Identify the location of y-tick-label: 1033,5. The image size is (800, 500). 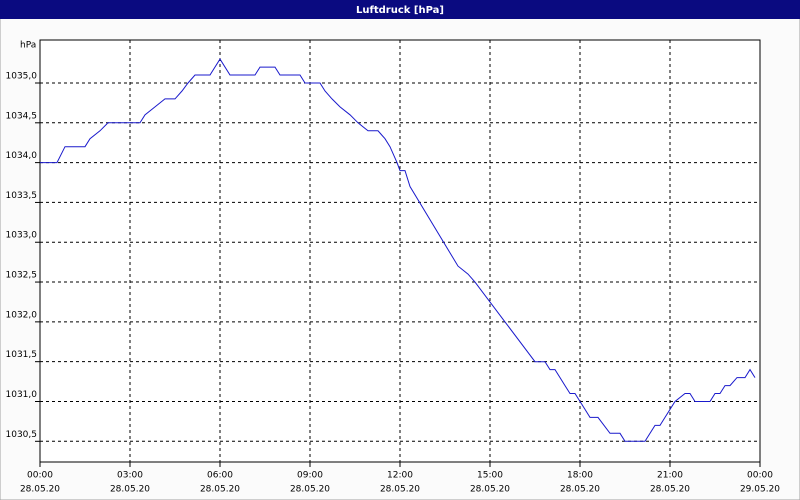
(22, 196).